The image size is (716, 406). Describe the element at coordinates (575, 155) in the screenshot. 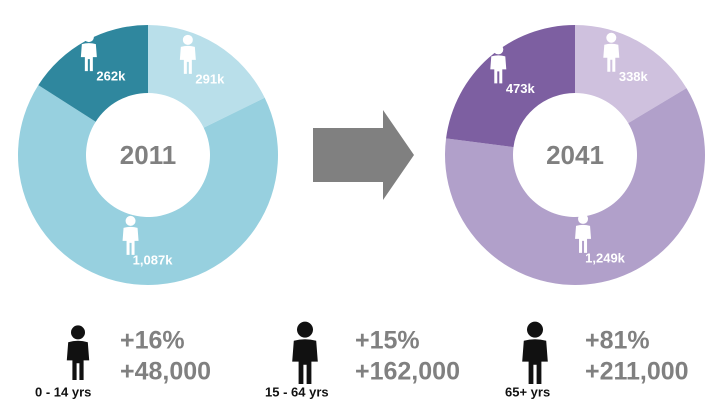

I see `center-label: 2041` at that location.